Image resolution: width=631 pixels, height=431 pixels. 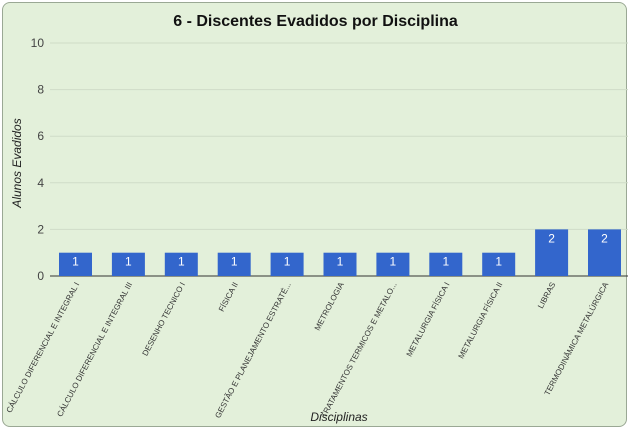 What do you see at coordinates (40, 90) in the screenshot?
I see `y-tick-label: 8` at bounding box center [40, 90].